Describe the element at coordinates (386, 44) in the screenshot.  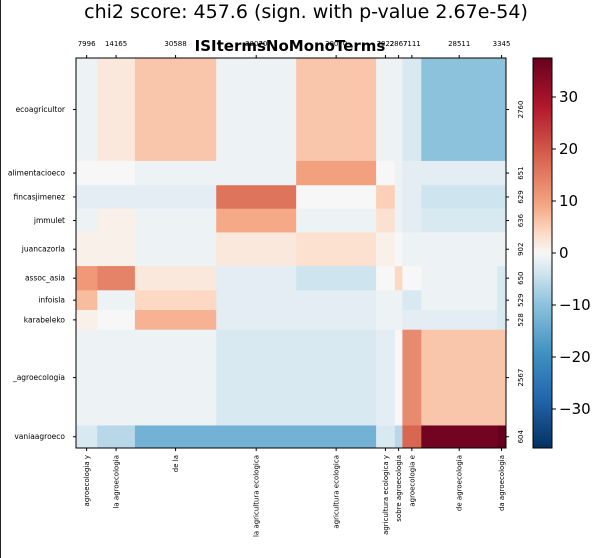
I see `column-count-label: 7022` at that location.